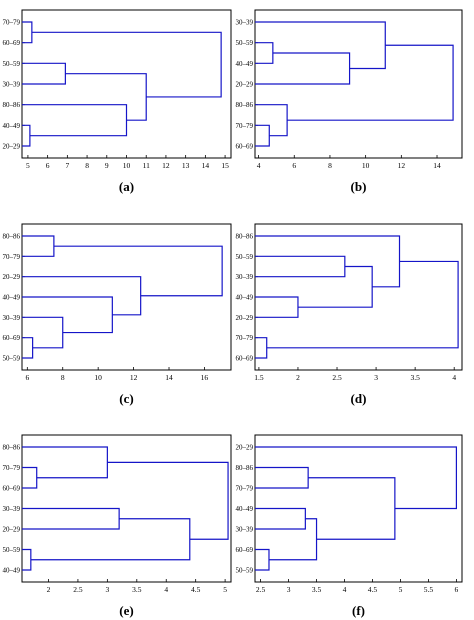 This screenshot has width=474, height=620. What do you see at coordinates (358, 610) in the screenshot?
I see `panel-label: (f)` at bounding box center [358, 610].